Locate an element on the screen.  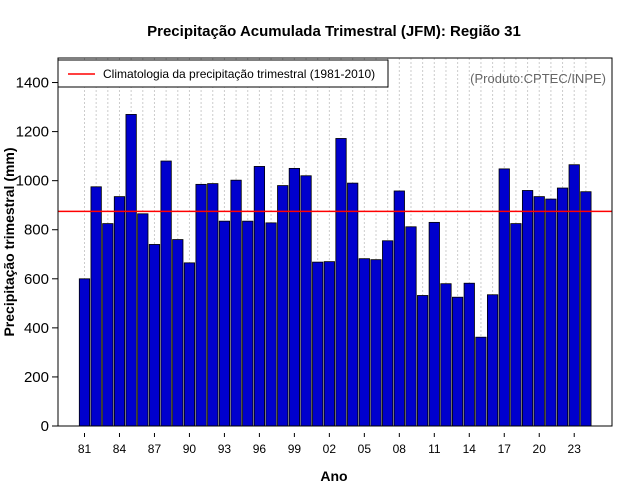
bar-1985 is located at coordinates (131, 270).